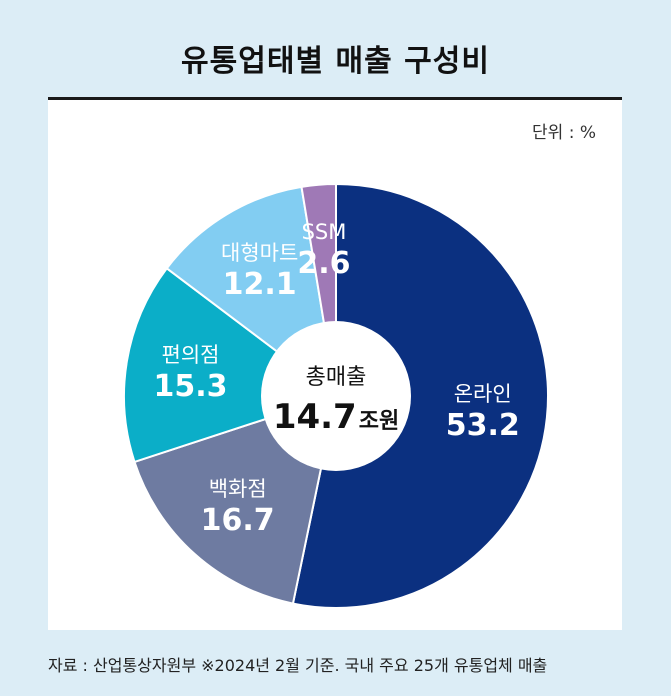  Describe the element at coordinates (323, 263) in the screenshot. I see `slice-value-4: 2.6` at that location.